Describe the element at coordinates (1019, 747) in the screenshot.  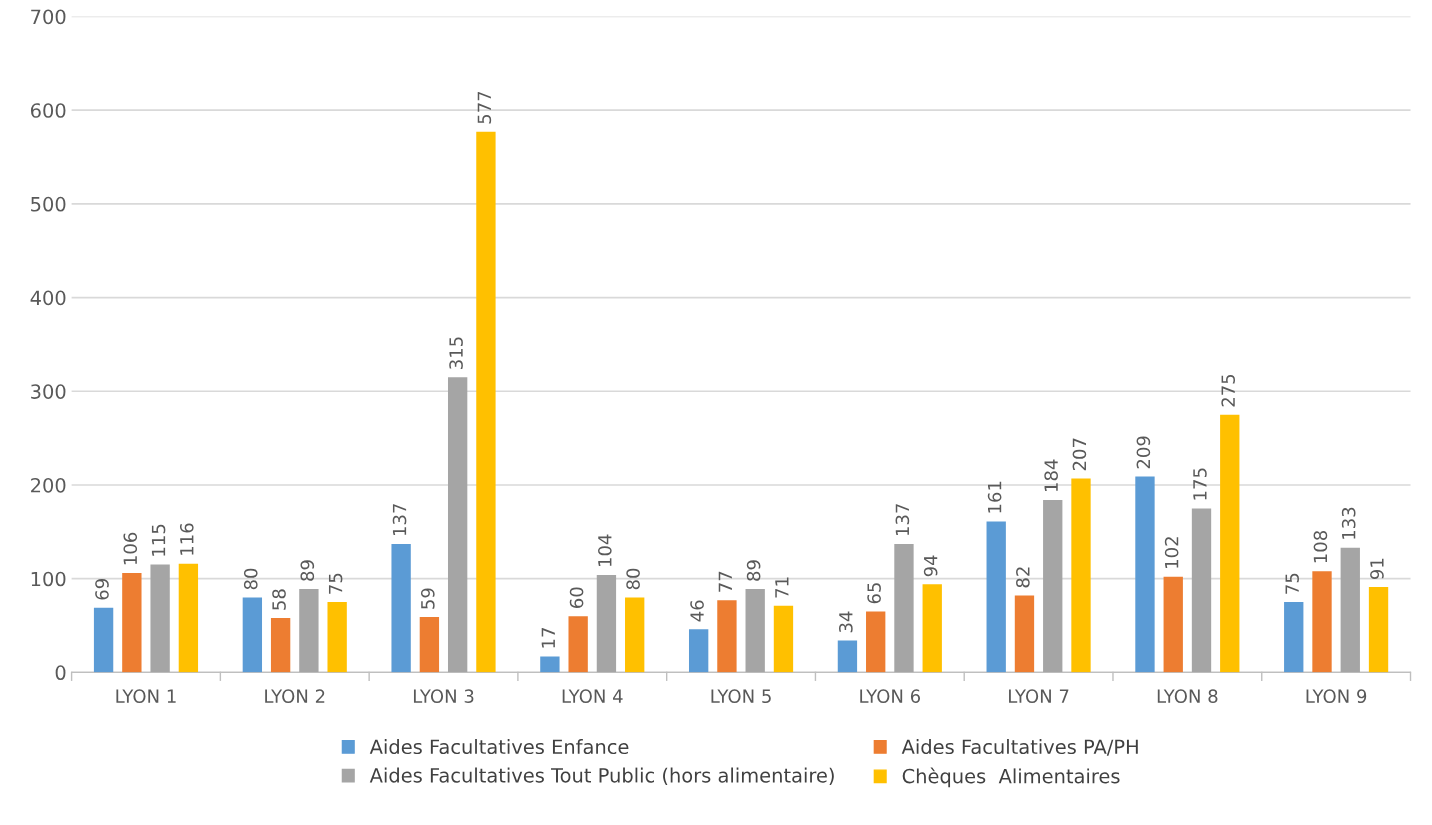
I see `legend-label: Aides Facultatives PA/PH` at that location.